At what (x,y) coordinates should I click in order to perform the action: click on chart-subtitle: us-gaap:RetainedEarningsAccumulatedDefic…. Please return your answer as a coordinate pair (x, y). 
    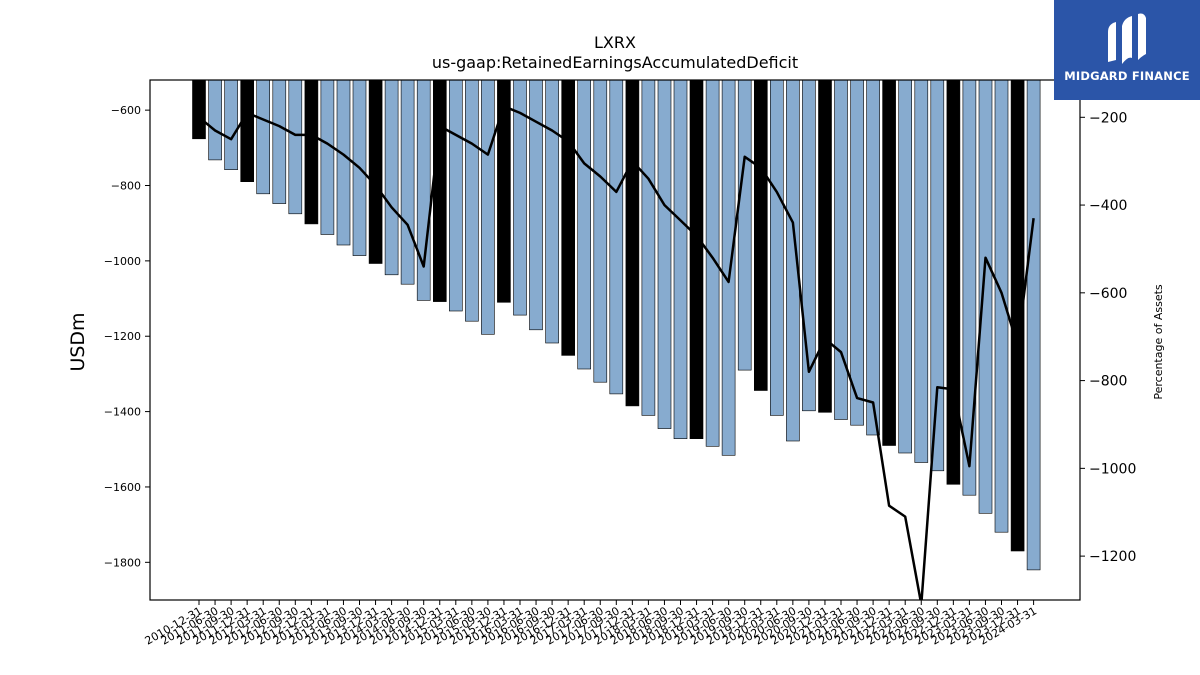
    Looking at the image, I should click on (615, 62).